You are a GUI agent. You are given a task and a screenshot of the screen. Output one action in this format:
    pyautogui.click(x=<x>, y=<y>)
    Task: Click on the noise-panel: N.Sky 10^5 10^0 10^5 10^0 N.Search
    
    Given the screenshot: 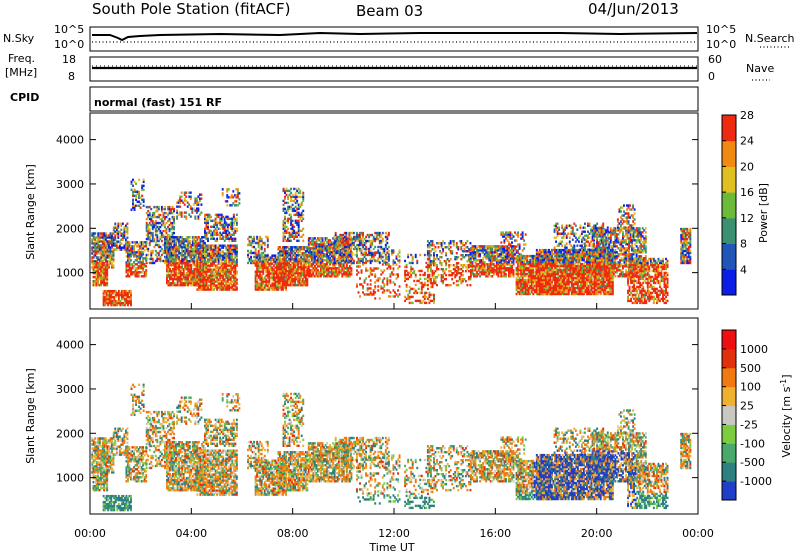 What is the action you would take?
    pyautogui.click(x=399, y=37)
    